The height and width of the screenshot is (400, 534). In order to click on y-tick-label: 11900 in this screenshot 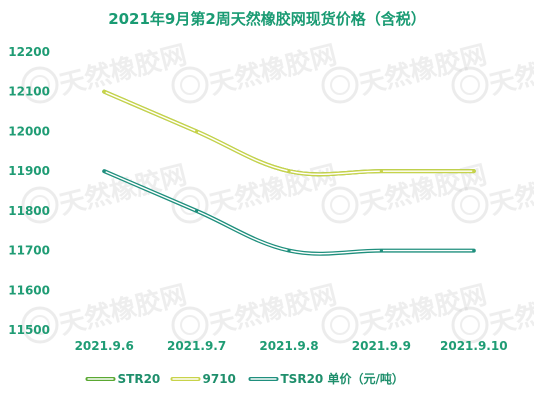, I will do `click(29, 171)`.